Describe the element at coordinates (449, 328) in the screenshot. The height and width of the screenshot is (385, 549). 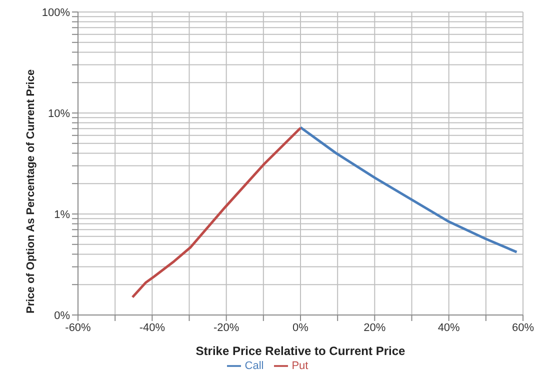
I see `x-tick-label: 40%` at that location.